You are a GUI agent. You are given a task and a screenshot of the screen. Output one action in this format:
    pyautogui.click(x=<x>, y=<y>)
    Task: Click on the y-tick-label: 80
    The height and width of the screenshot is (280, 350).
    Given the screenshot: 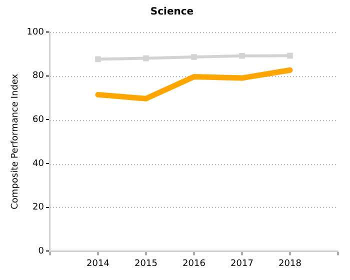 What is the action you would take?
    pyautogui.click(x=38, y=76)
    